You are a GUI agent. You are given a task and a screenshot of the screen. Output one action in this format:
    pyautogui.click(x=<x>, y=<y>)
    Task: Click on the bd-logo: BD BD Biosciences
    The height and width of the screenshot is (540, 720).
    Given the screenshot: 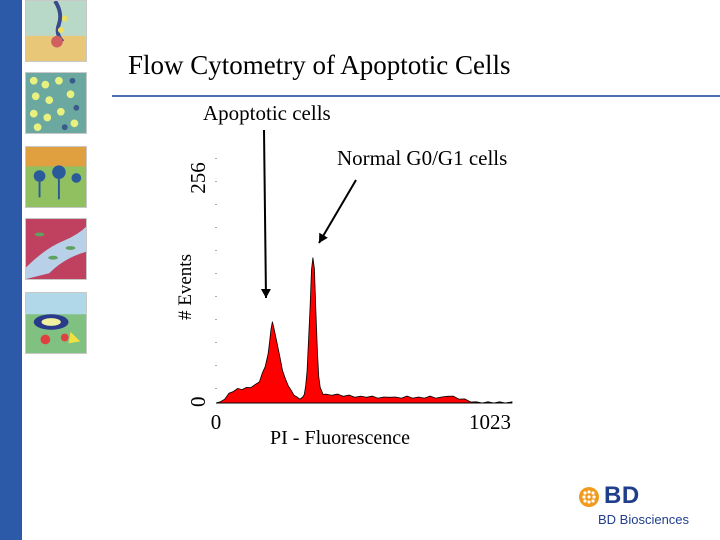 What is the action you would take?
    pyautogui.click(x=638, y=506)
    